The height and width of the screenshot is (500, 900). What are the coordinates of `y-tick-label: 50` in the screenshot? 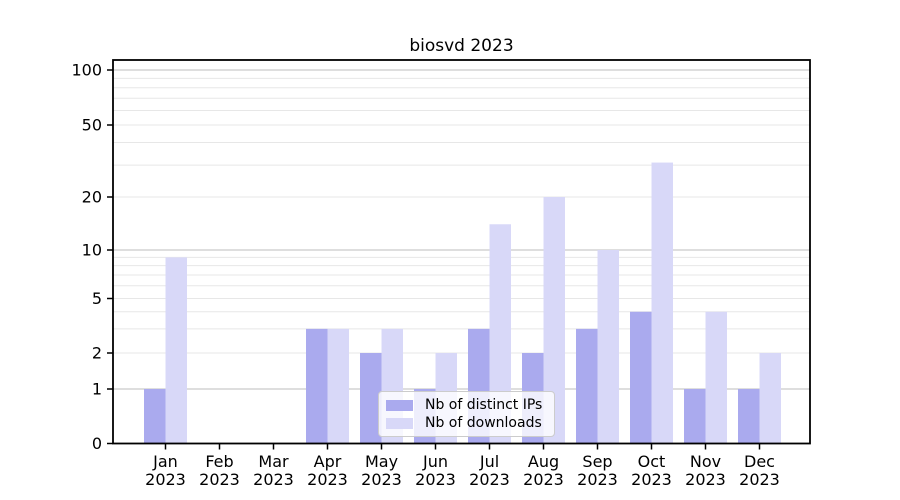 It's located at (92, 125).